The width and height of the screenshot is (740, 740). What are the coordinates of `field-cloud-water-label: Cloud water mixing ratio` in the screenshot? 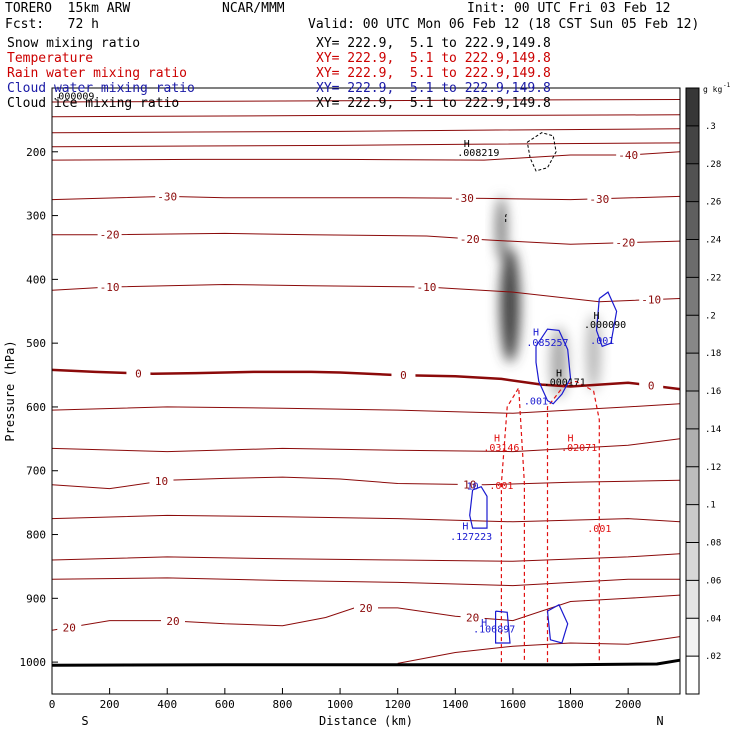 It's located at (101, 88).